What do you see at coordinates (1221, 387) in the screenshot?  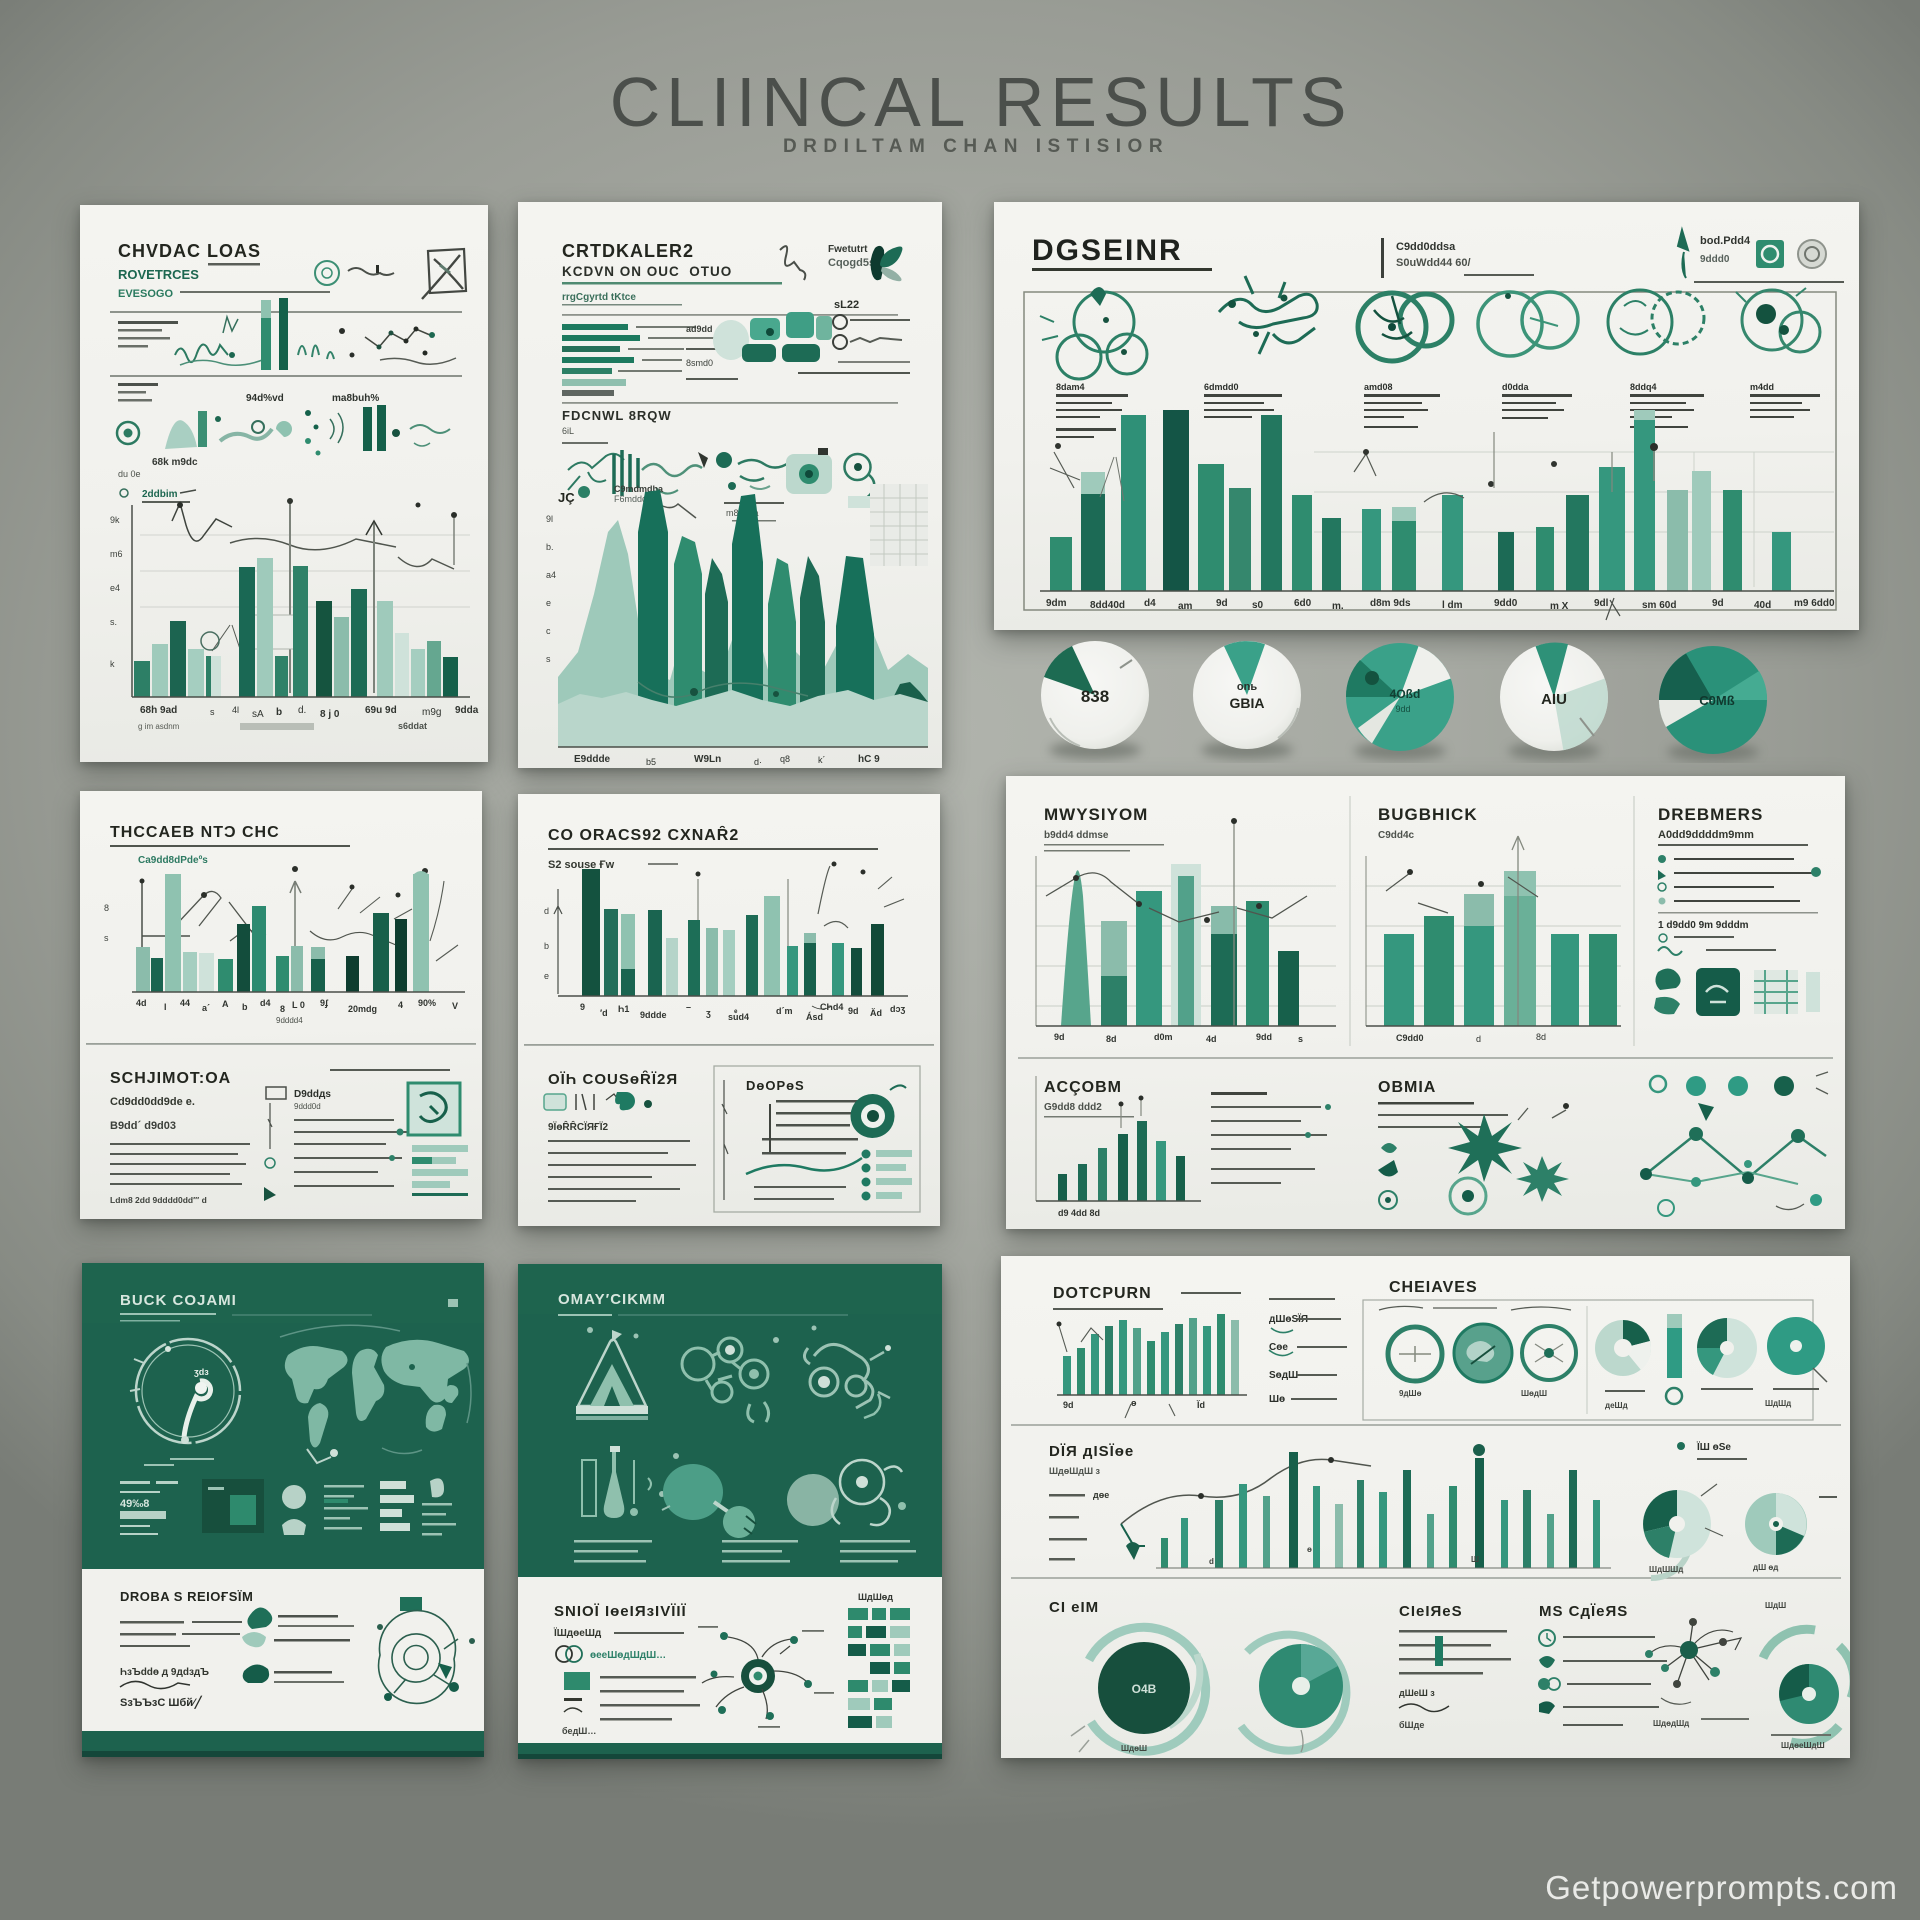 I see `svg-text: 6dmdd0` at bounding box center [1221, 387].